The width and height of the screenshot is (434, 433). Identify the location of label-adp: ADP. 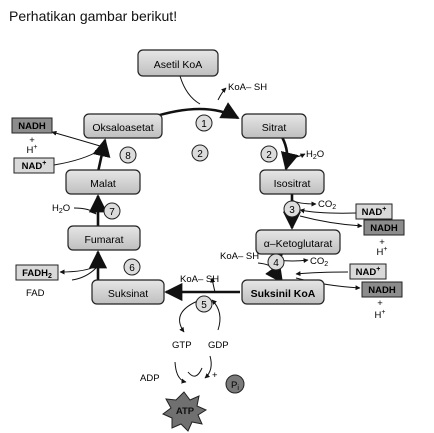
(150, 378).